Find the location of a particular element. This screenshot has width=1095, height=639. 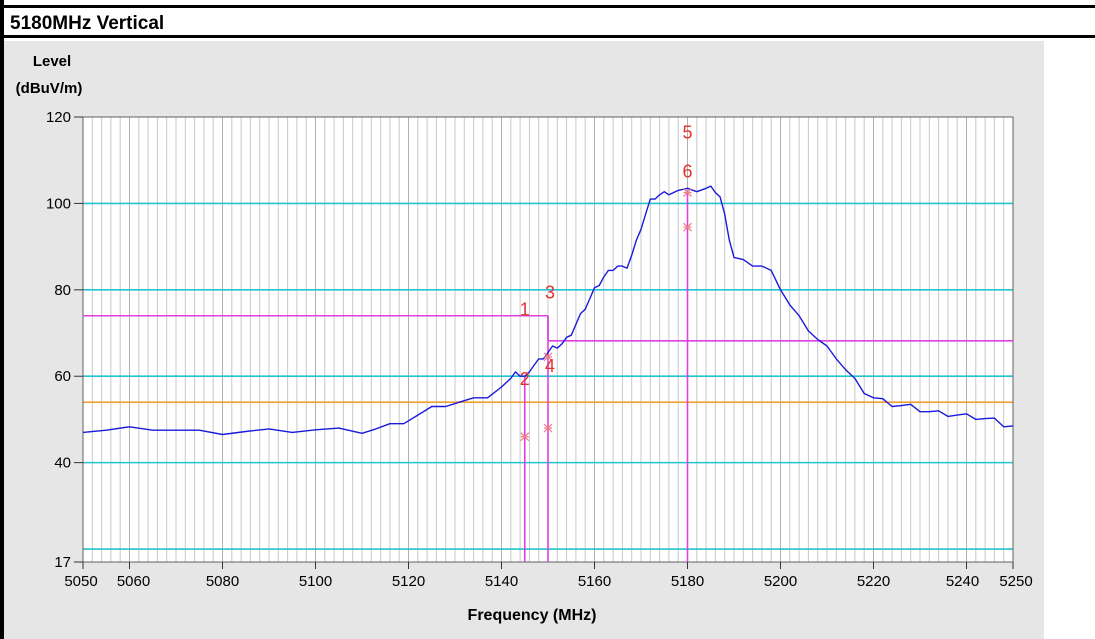

marker-label: 6 is located at coordinates (687, 171).